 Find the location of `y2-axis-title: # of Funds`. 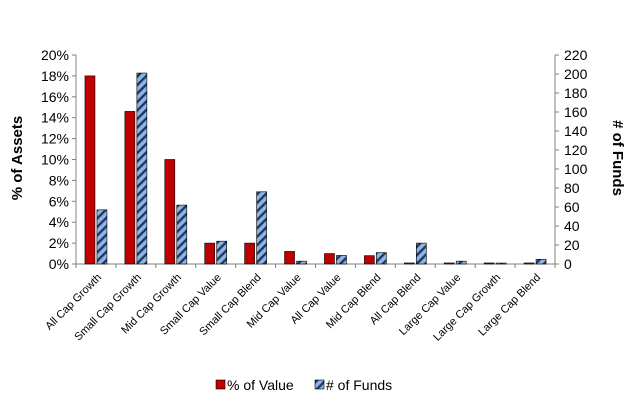

y2-axis-title: # of Funds is located at coordinates (617, 158).